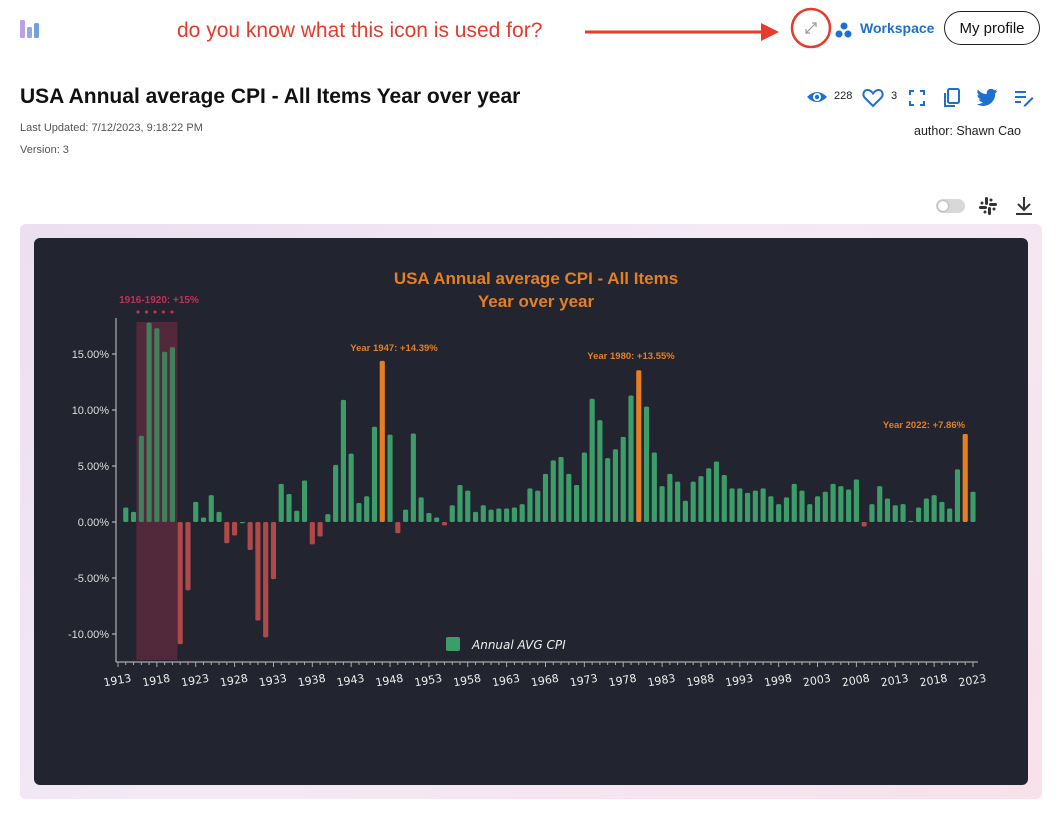 The image size is (1063, 816). Describe the element at coordinates (553, 491) in the screenshot. I see `bar-1969` at that location.